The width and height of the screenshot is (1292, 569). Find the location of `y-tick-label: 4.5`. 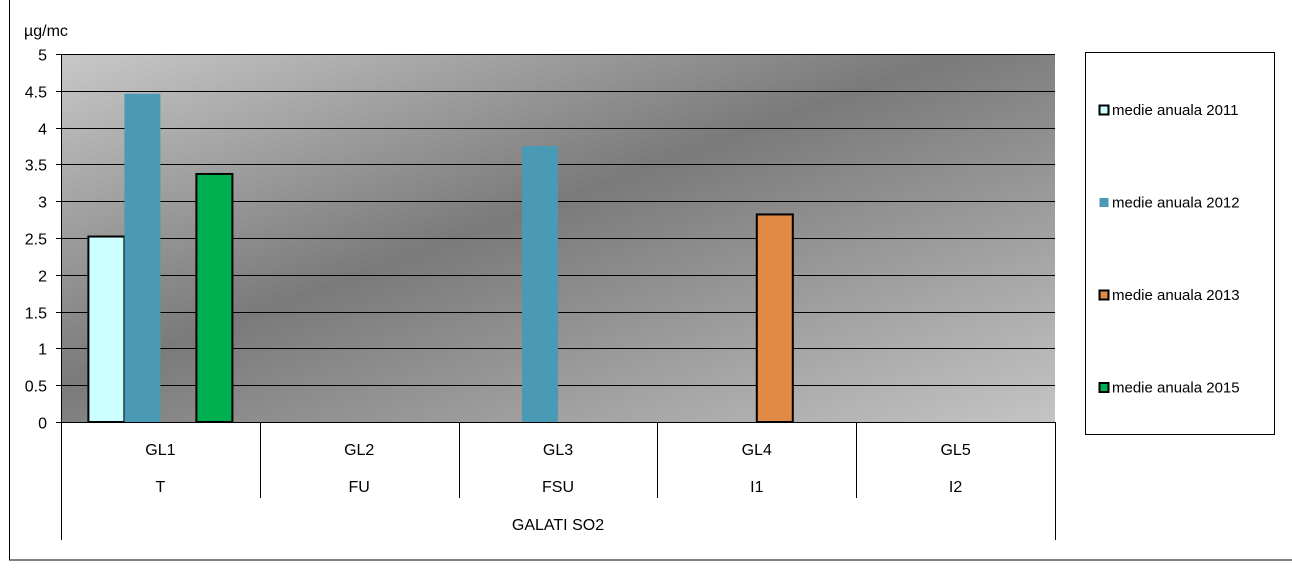

y-tick-label: 4.5 is located at coordinates (36, 93).